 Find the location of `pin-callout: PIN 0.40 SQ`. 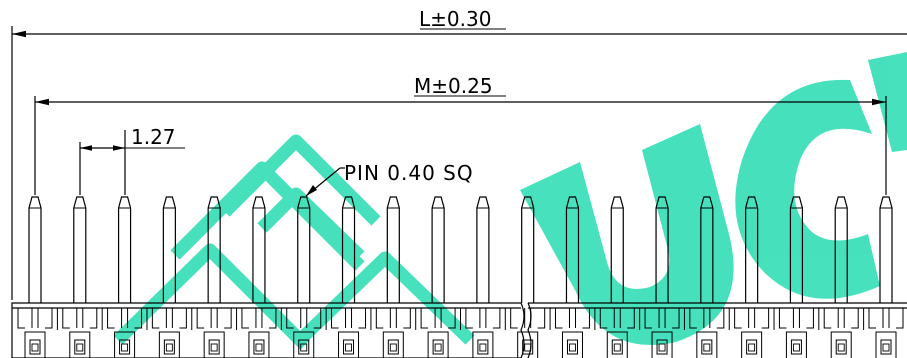

pin-callout: PIN 0.40 SQ is located at coordinates (389, 179).